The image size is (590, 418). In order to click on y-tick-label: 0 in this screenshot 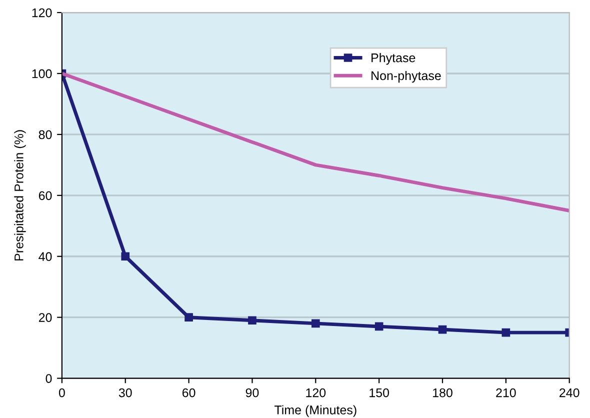, I will do `click(49, 378)`.